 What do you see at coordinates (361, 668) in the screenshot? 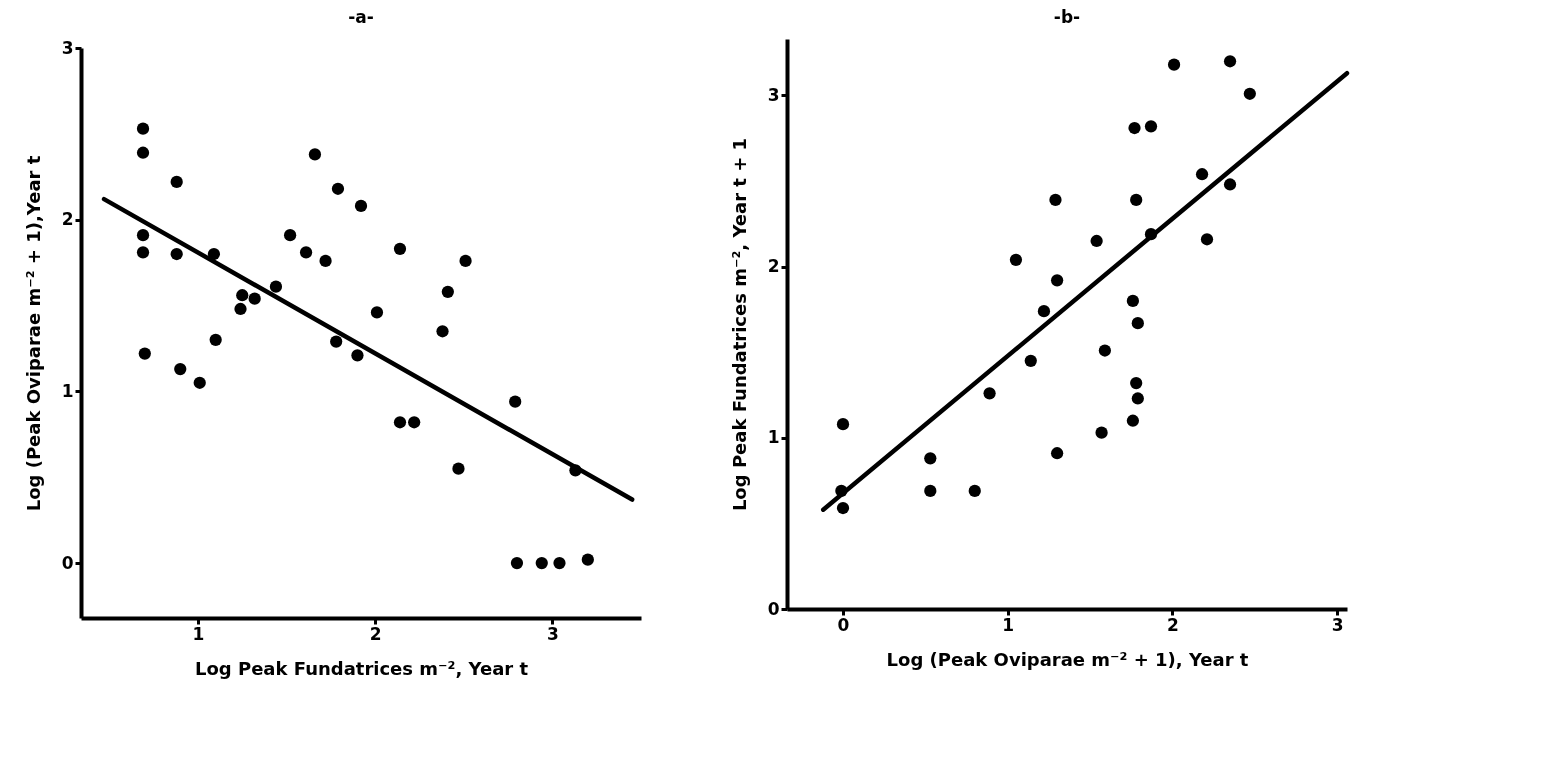
I see `x-axis-title: Log Peak Fundatrices m⁻², Year t` at bounding box center [361, 668].